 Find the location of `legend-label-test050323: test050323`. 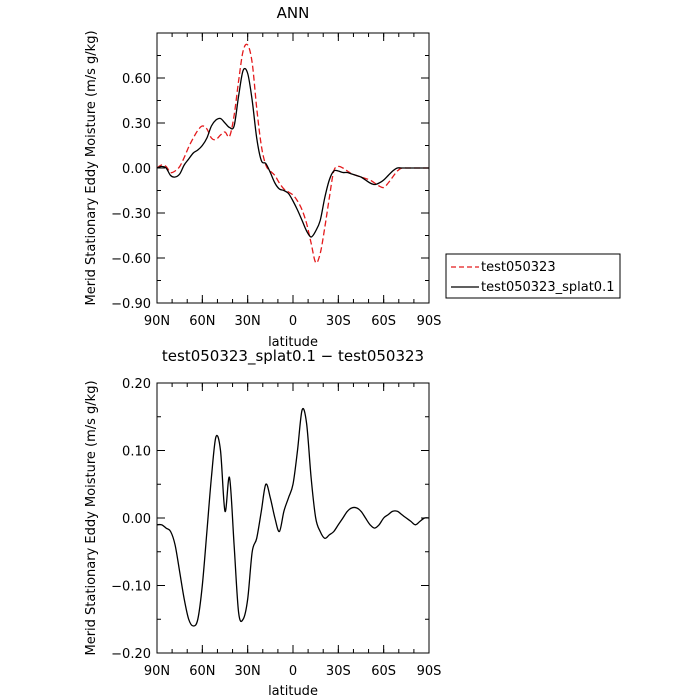

legend-label-test050323: test050323 is located at coordinates (518, 267).